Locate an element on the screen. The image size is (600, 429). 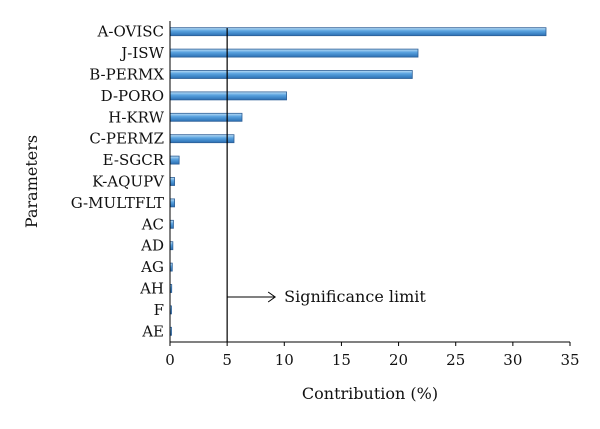
category-label: J-ISW is located at coordinates (141, 53).